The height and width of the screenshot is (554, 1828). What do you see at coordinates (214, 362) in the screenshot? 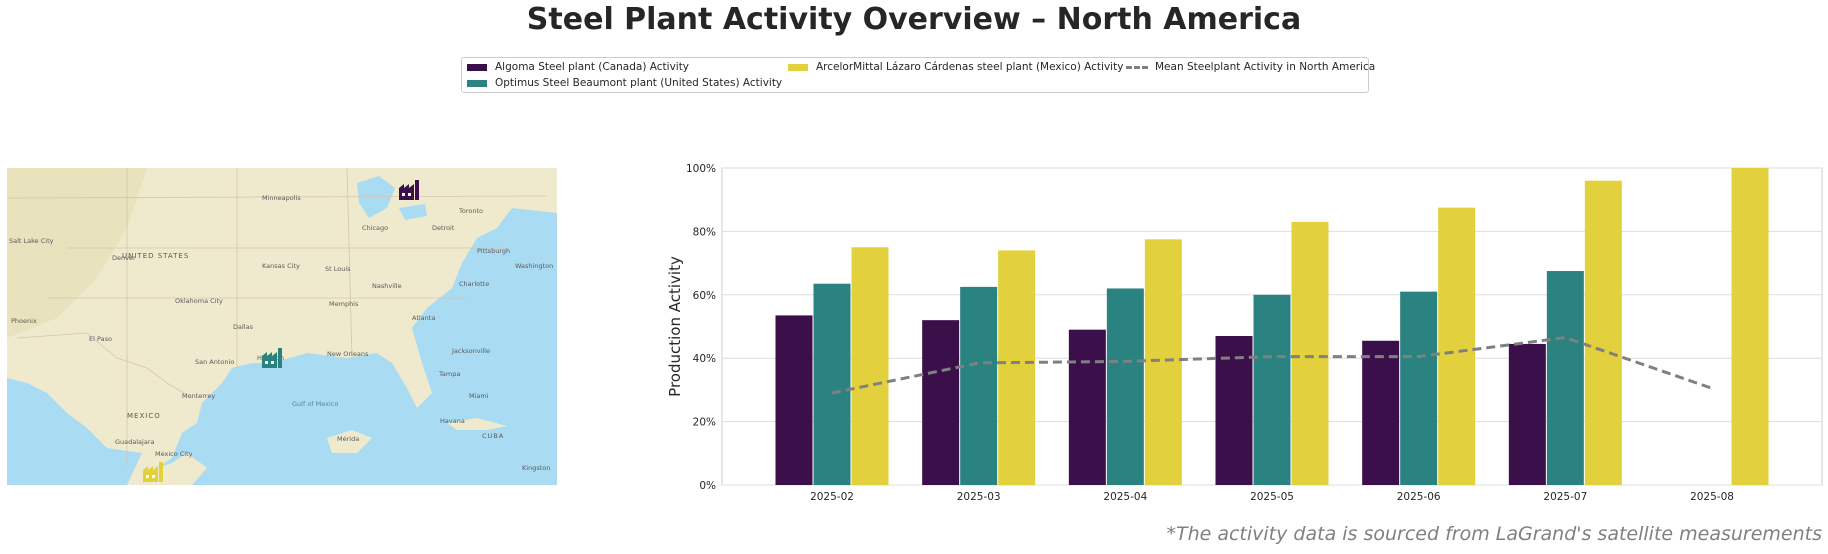
I see `map-label-san-antonio: San Antonio` at bounding box center [214, 362].